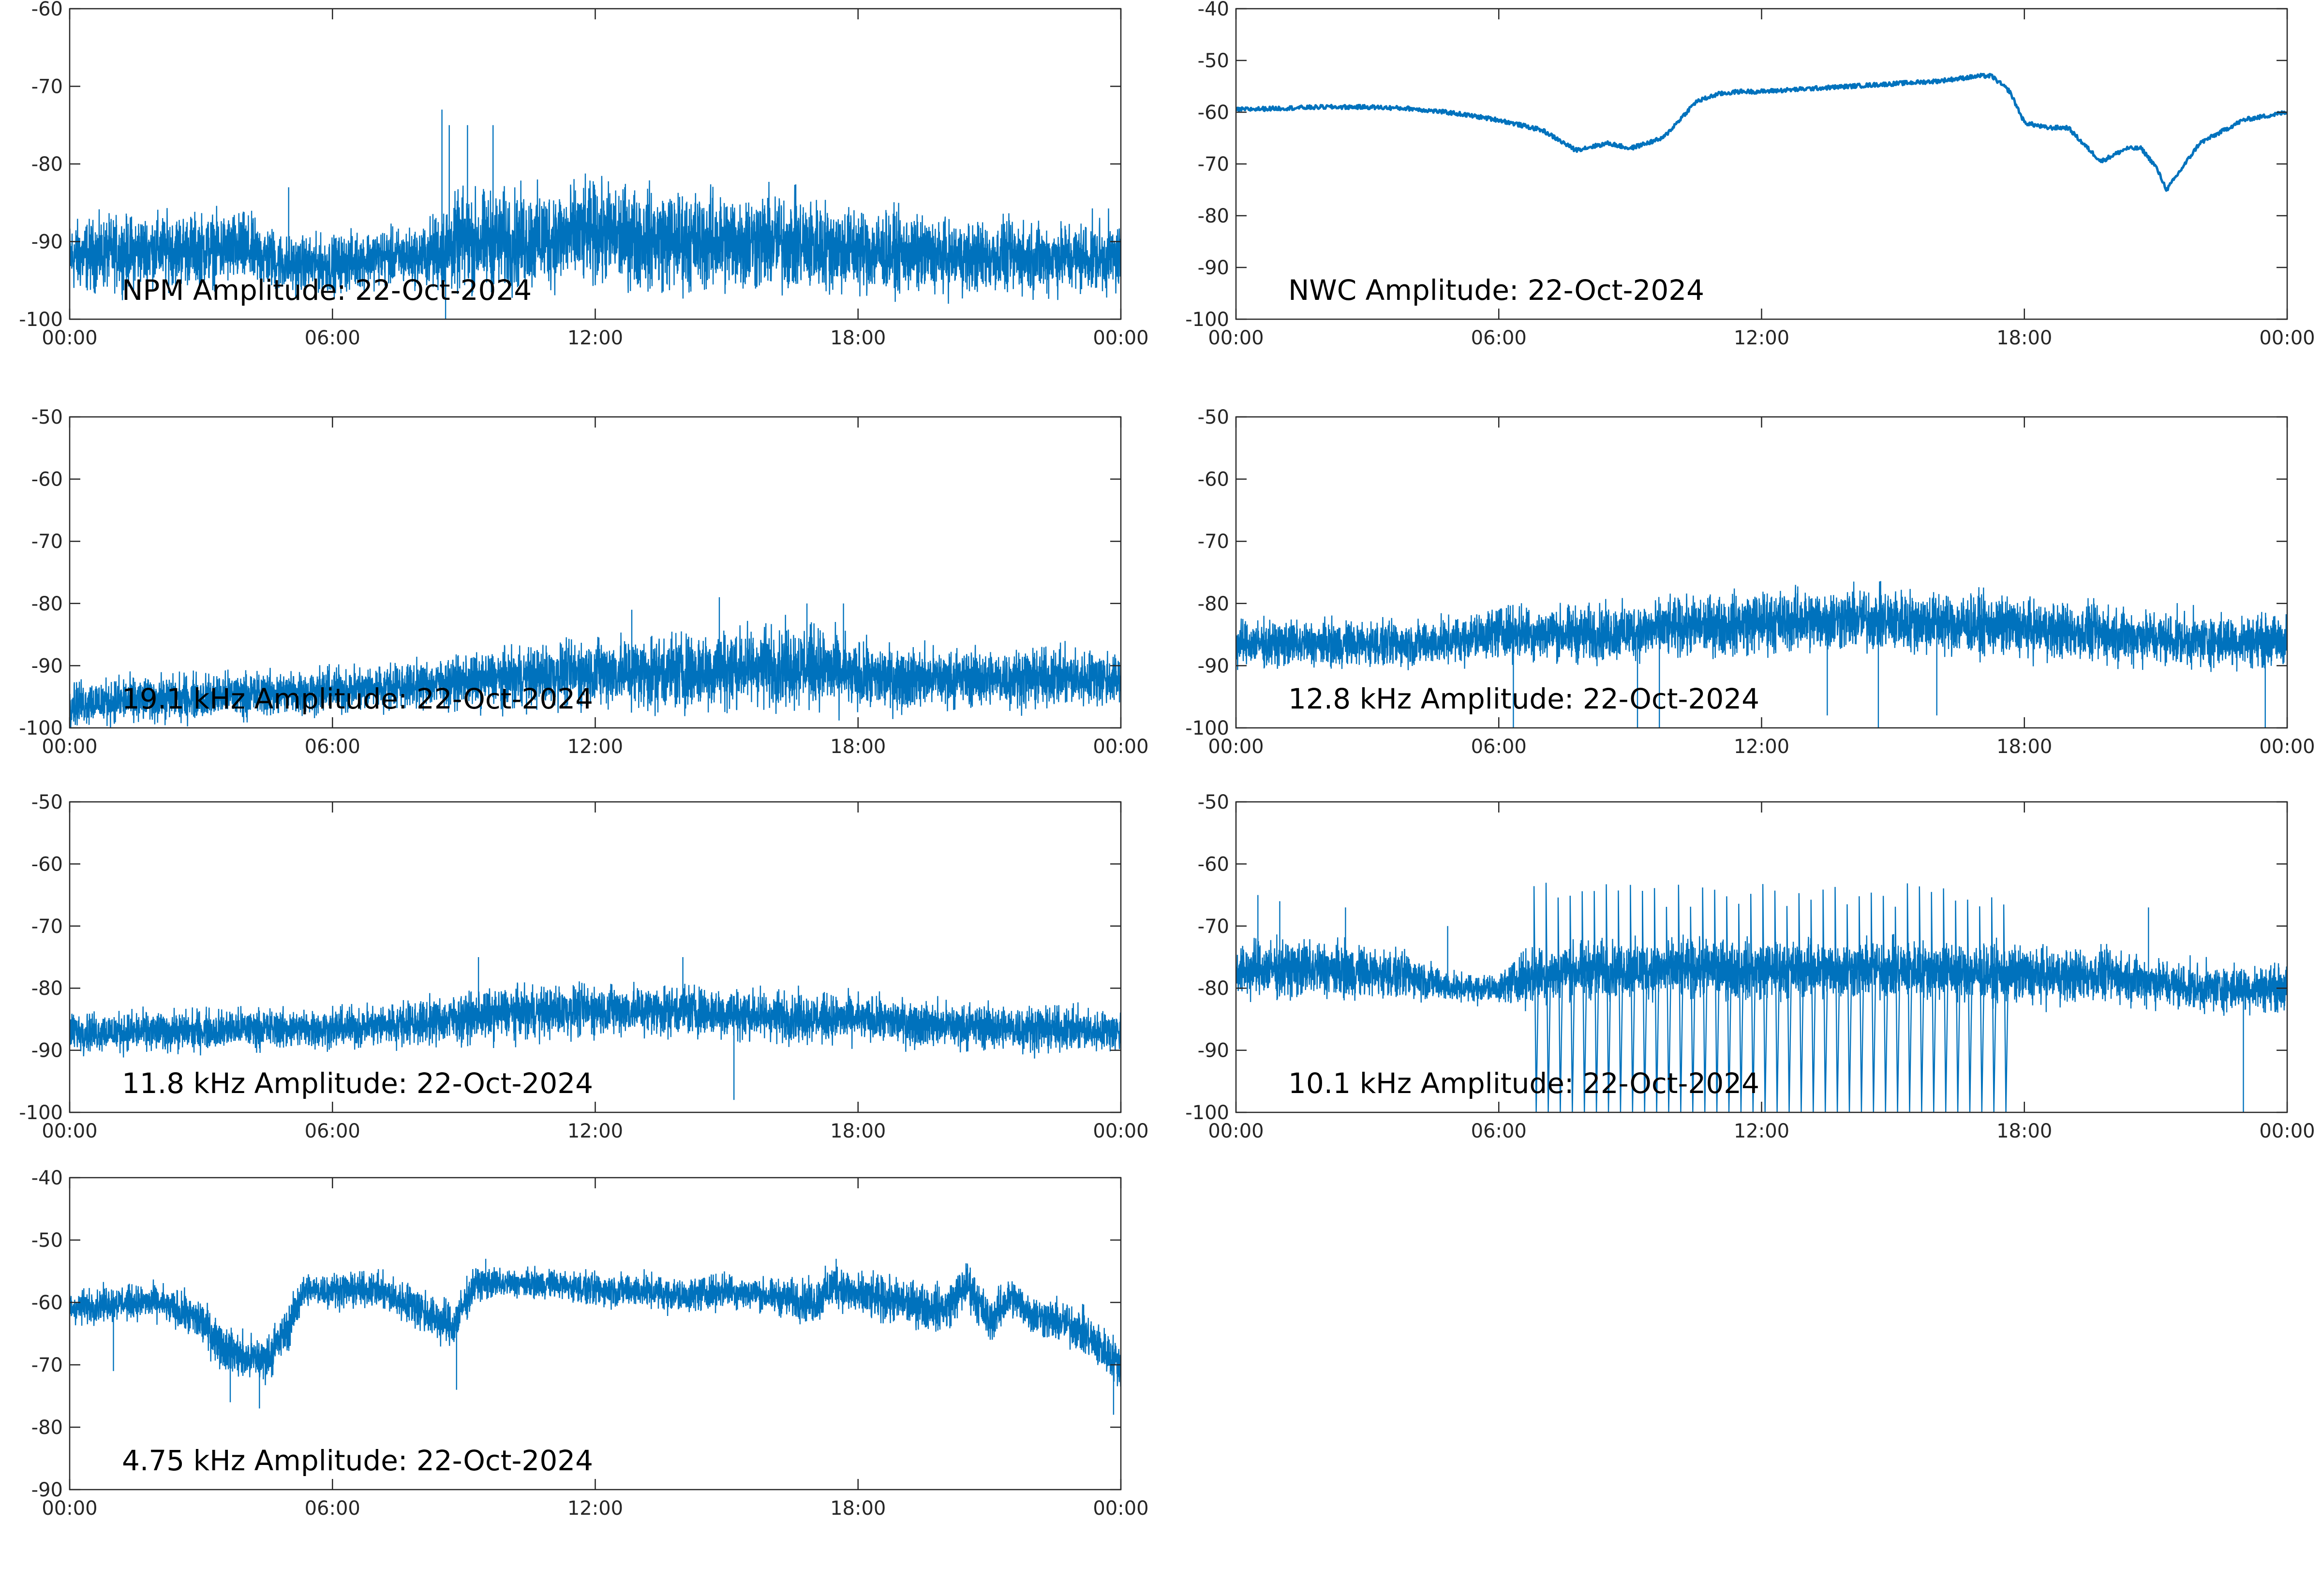 The width and height of the screenshot is (2322, 1596). Describe the element at coordinates (1496, 290) in the screenshot. I see `chart-title: NWC Amplitude: 22-Oct-2024` at that location.